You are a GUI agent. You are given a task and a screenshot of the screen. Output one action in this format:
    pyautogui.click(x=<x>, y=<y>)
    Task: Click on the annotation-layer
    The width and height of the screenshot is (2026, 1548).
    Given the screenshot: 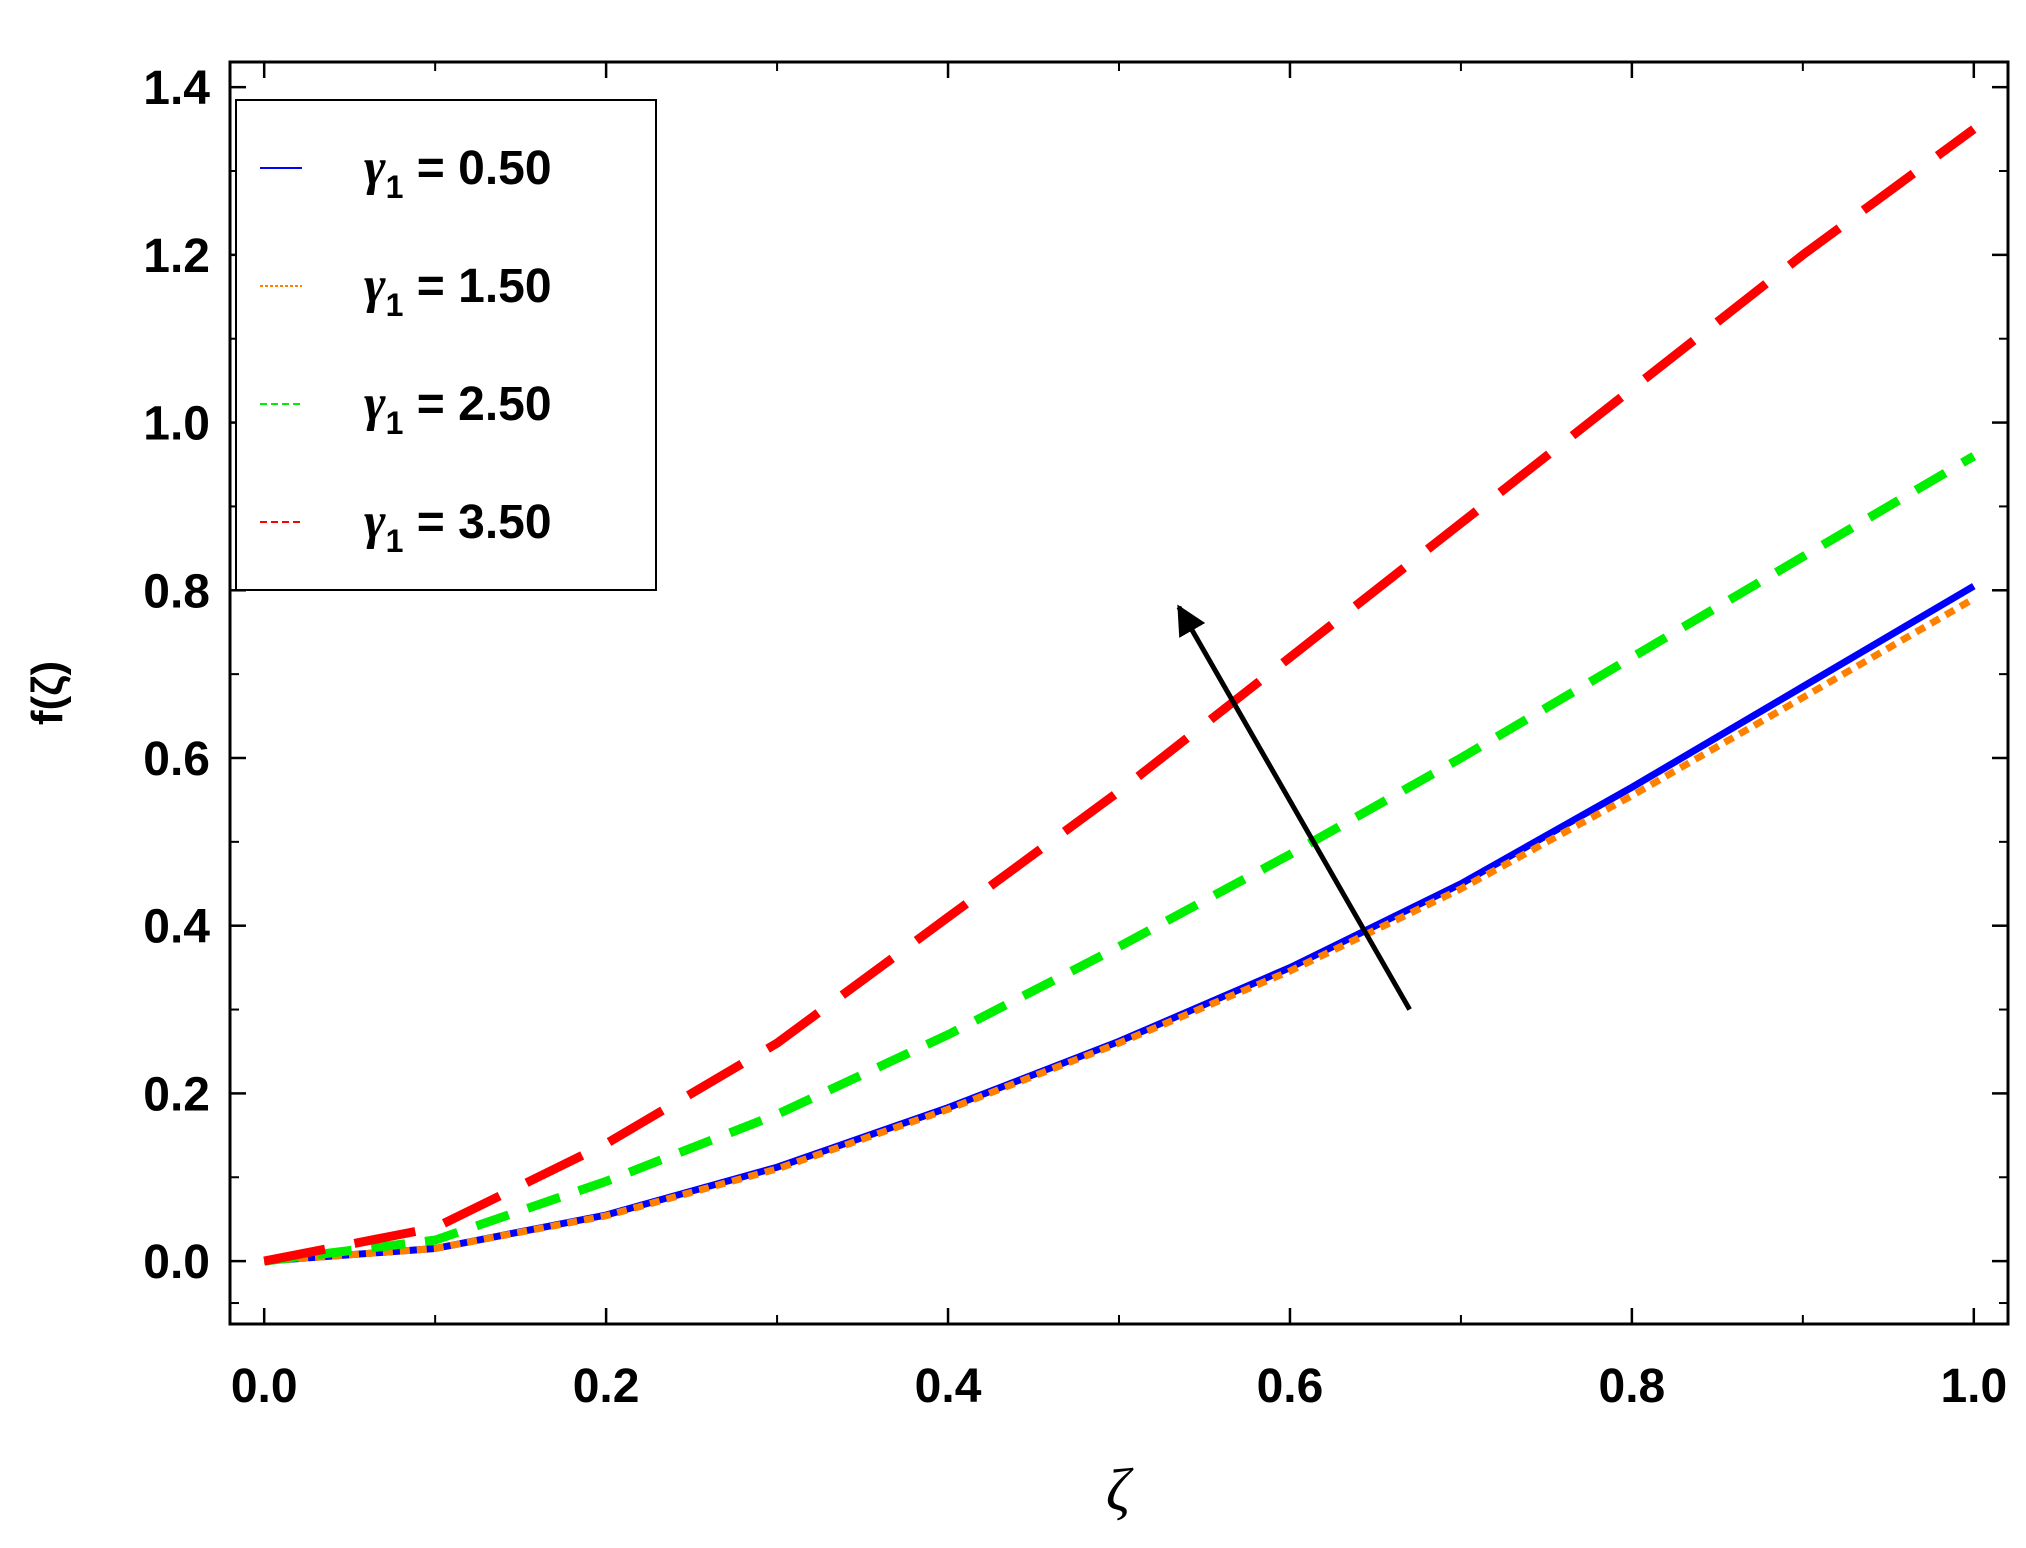 What is the action you would take?
    pyautogui.click(x=1294, y=807)
    